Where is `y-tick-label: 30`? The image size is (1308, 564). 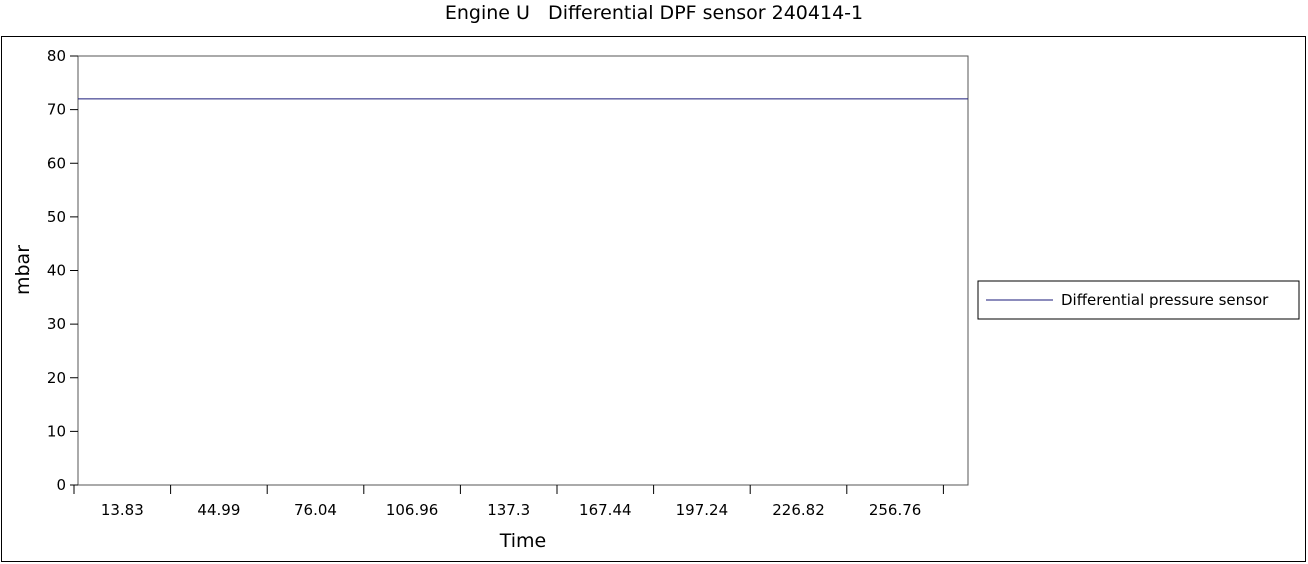
y-tick-label: 30 is located at coordinates (56, 324).